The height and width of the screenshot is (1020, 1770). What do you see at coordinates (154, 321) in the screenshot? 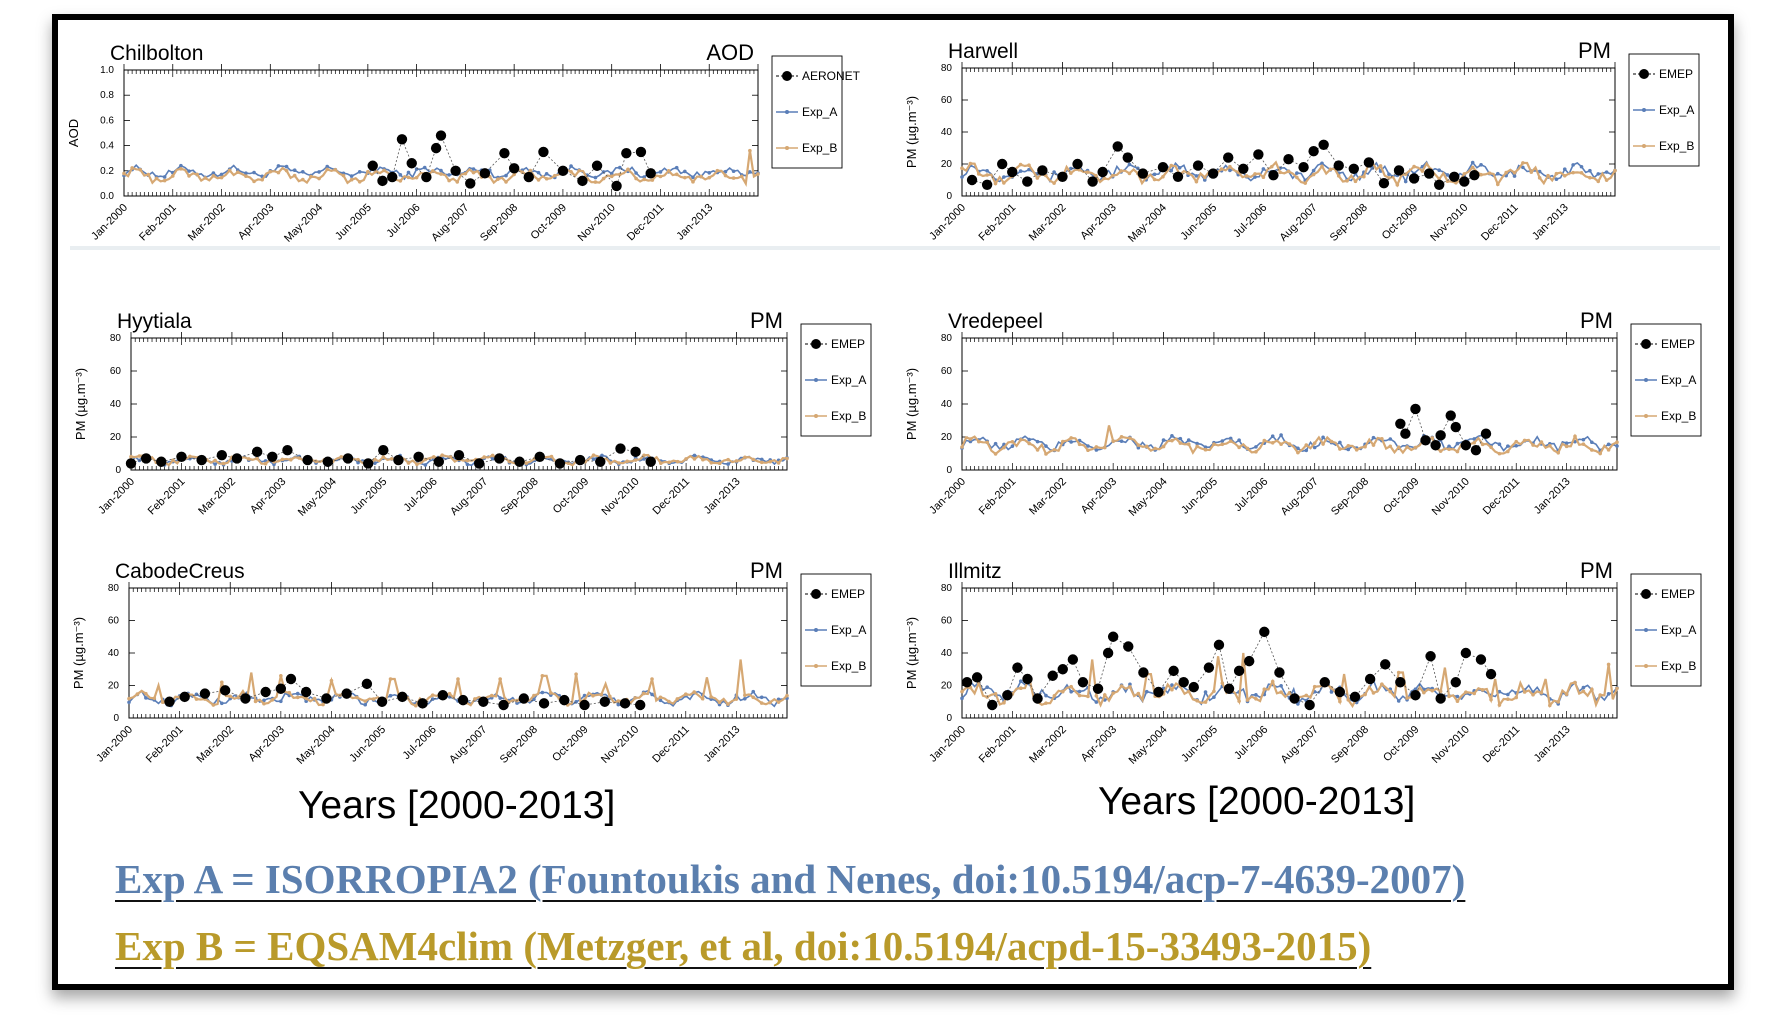
I see `station-title: Hyytiala` at bounding box center [154, 321].